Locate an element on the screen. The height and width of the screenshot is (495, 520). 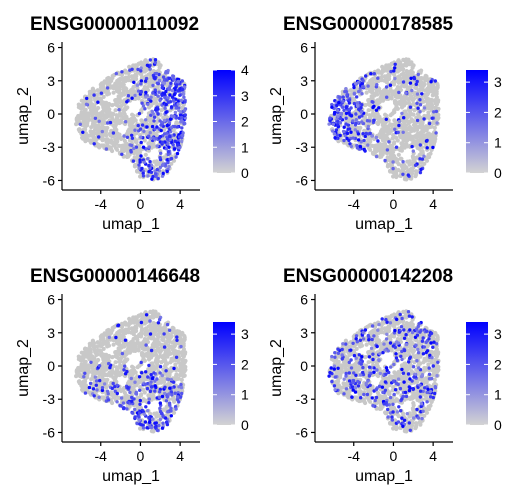
y-axis-label: umap_2 is located at coordinates (23, 116).